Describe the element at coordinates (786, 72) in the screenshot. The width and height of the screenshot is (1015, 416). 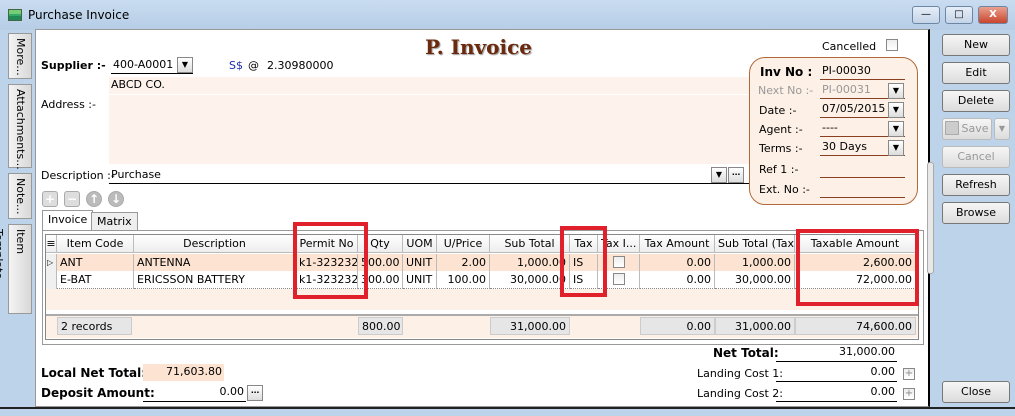
I see `inv-no-label: Inv No :` at that location.